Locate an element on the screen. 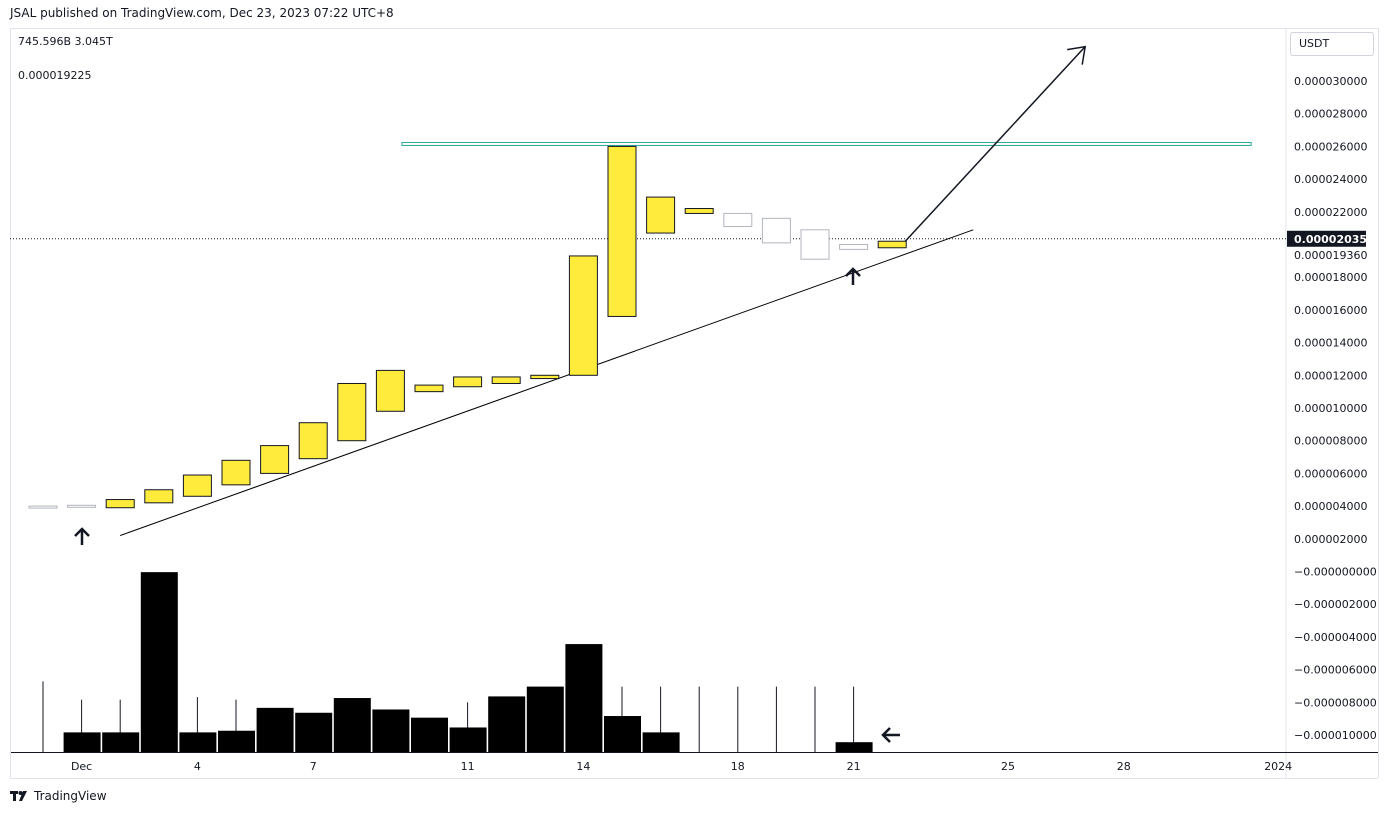  tradingview-brand: TradingView is located at coordinates (58, 796).